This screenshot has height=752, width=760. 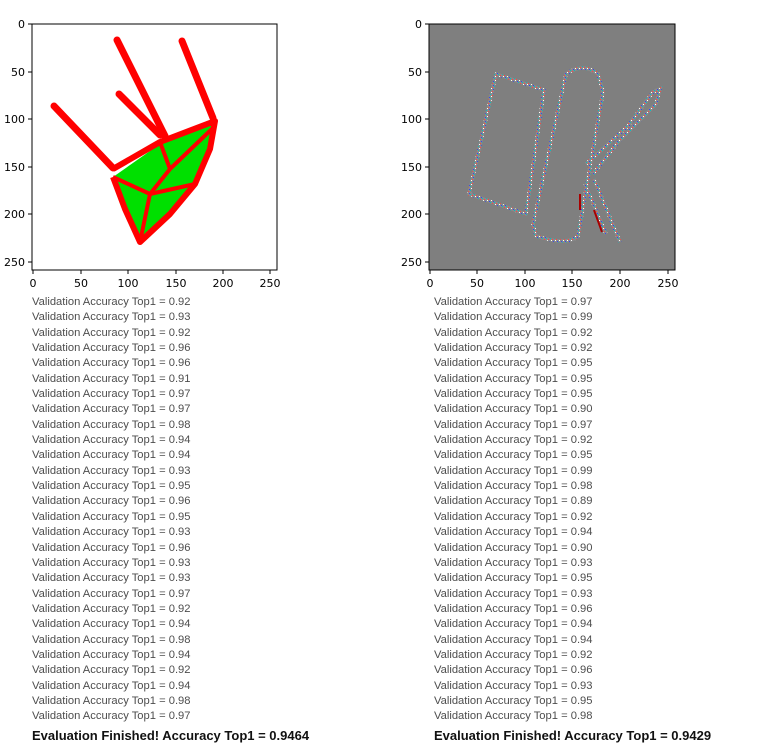 I want to click on validation-log-line: Validation Accuracy Top1 = 0.99, so click(x=513, y=317).